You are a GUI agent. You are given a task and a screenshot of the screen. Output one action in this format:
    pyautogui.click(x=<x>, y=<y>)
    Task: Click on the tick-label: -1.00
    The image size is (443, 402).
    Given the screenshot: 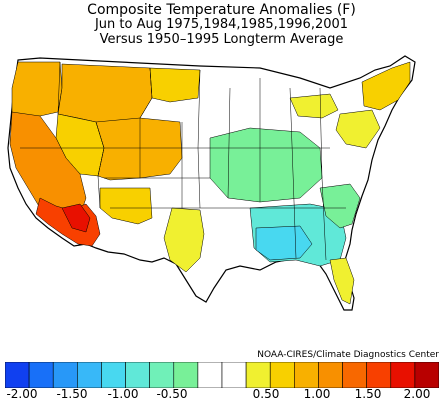 What is the action you would take?
    pyautogui.click(x=123, y=394)
    